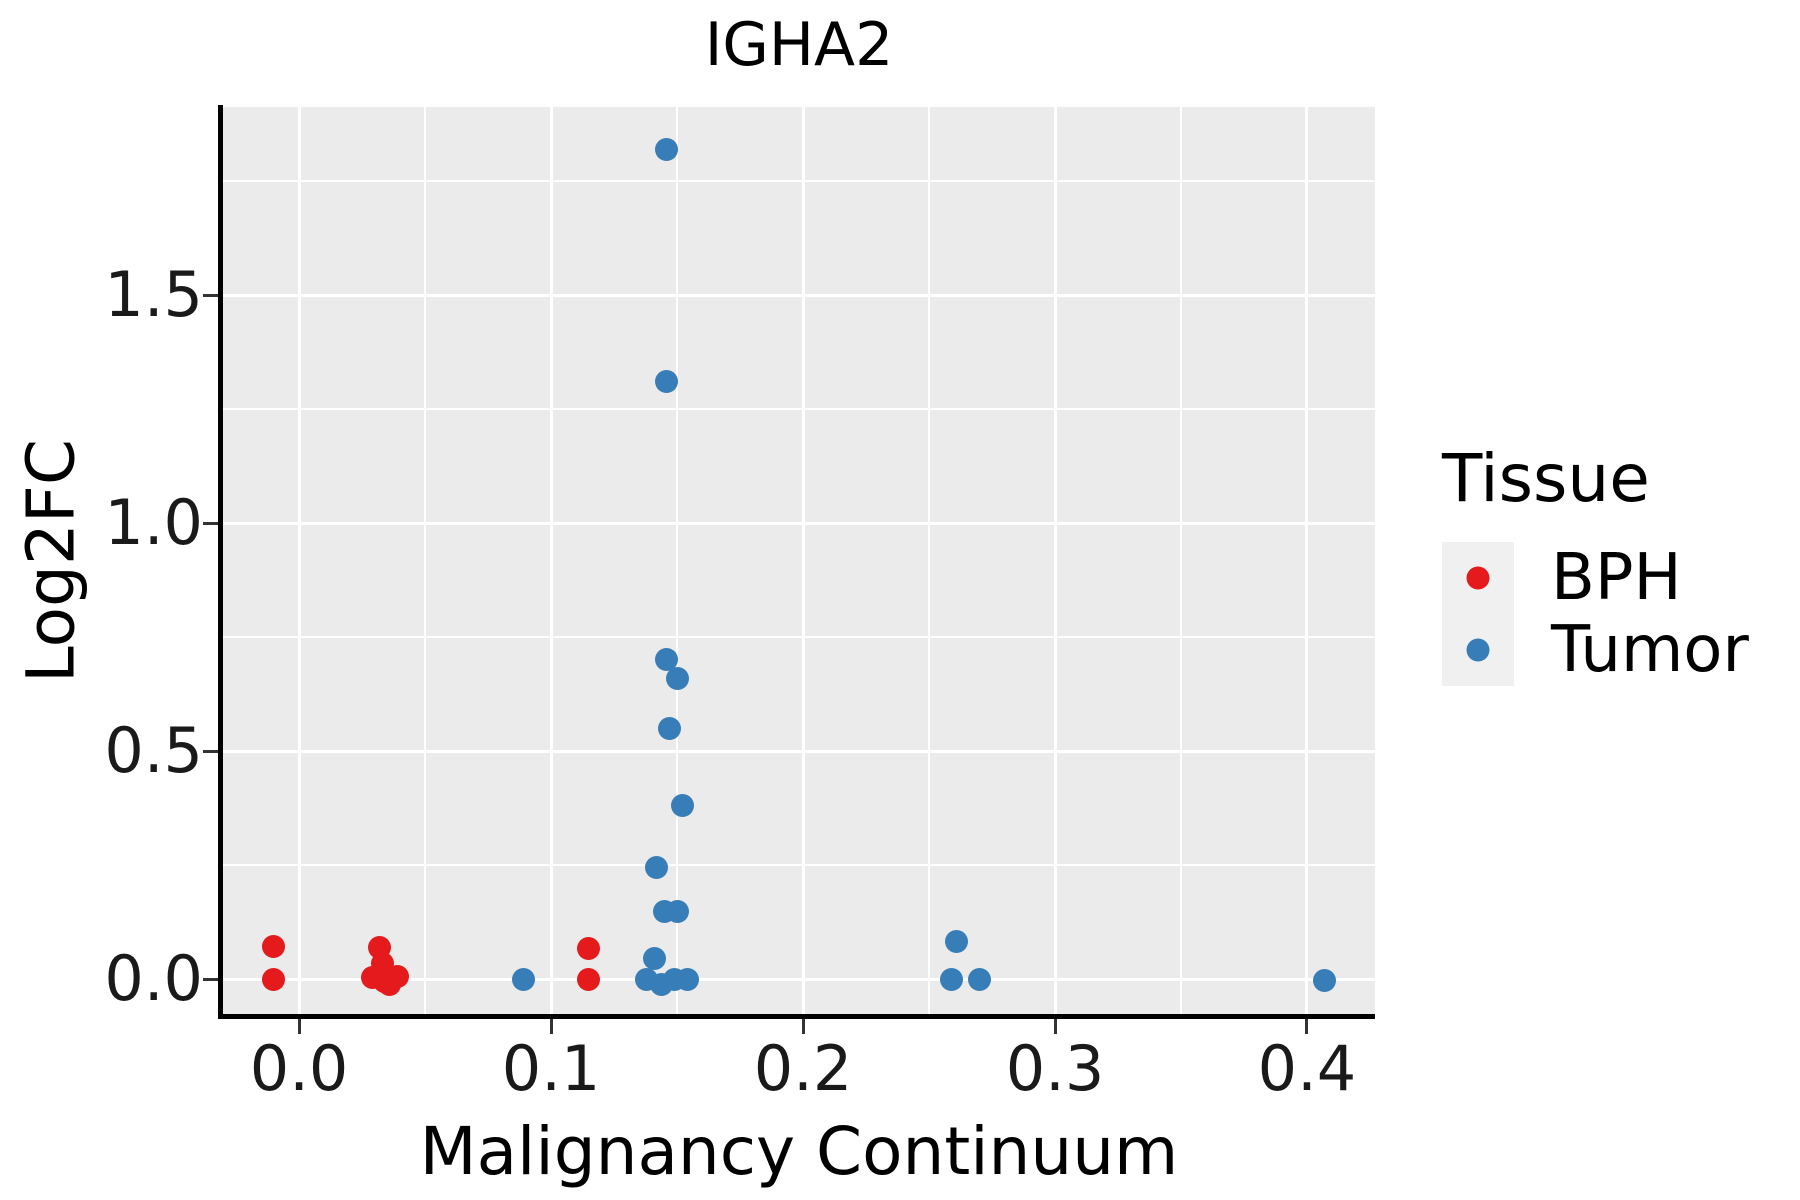 This screenshot has height=1200, width=1800. Describe the element at coordinates (153, 751) in the screenshot. I see `y-tick-label: 0.5` at that location.